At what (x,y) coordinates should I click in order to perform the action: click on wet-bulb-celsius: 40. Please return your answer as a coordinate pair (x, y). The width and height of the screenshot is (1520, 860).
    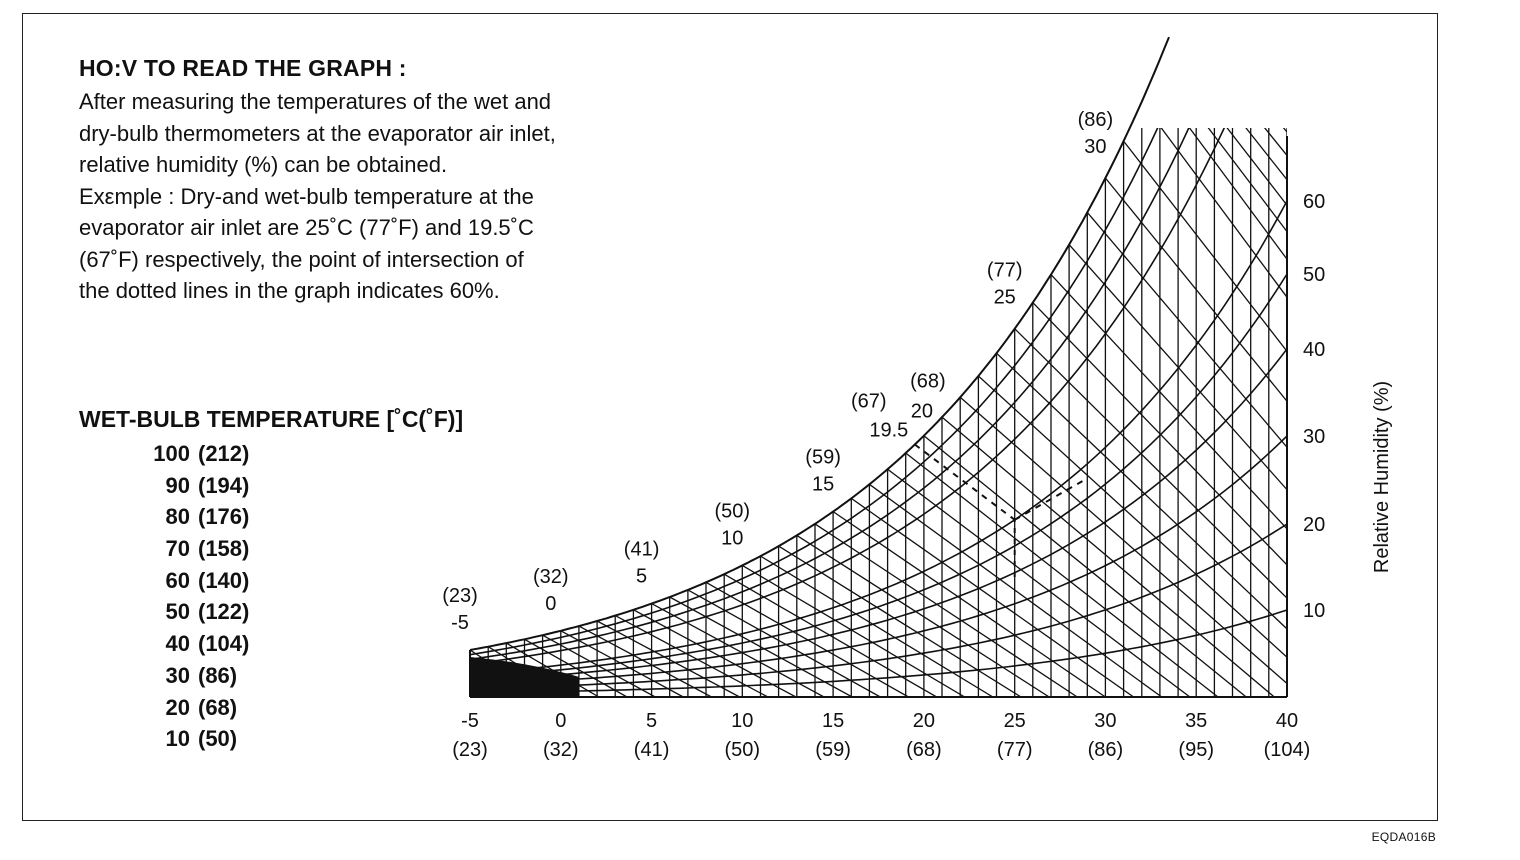
    Looking at the image, I should click on (177, 644).